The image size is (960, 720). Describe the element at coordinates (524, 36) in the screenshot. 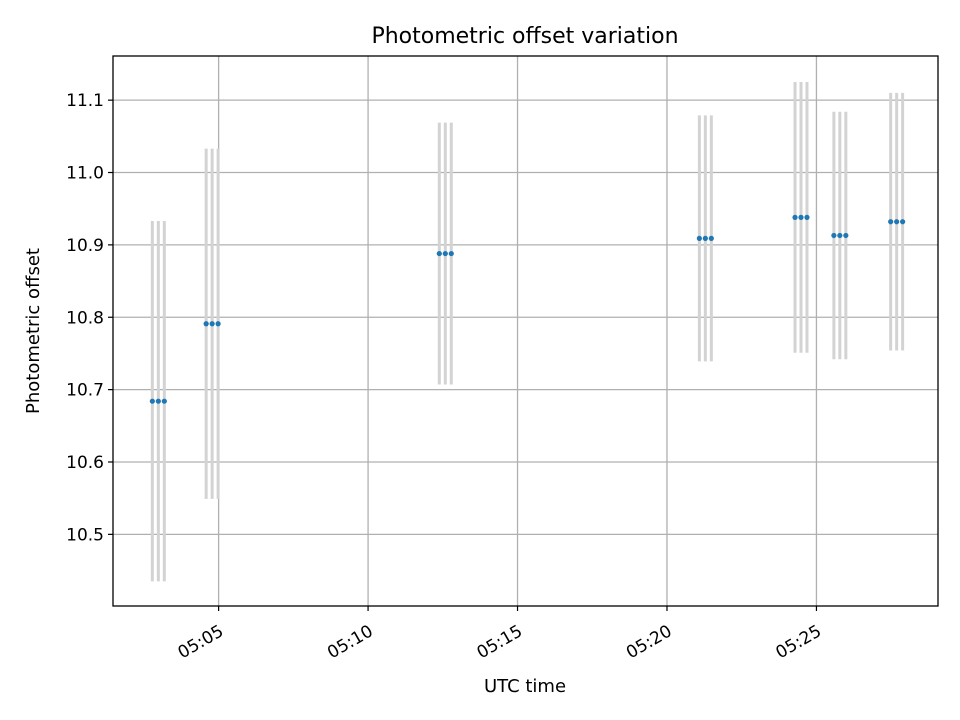

I see `chart-title: Photometric offset variation` at that location.